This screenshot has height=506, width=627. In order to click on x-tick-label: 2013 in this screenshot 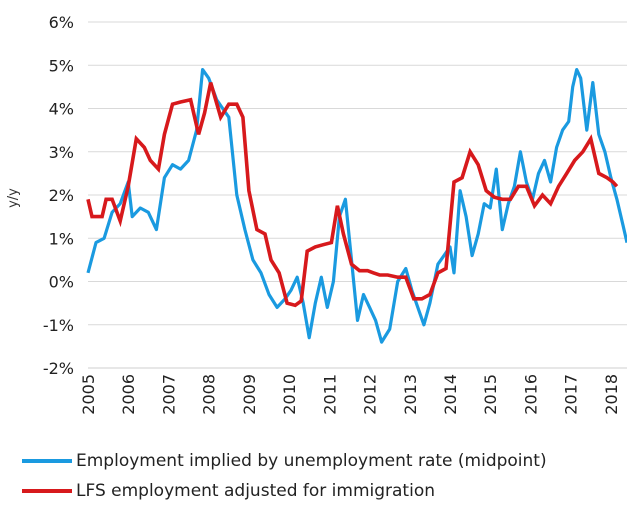, I will do `click(410, 394)`.